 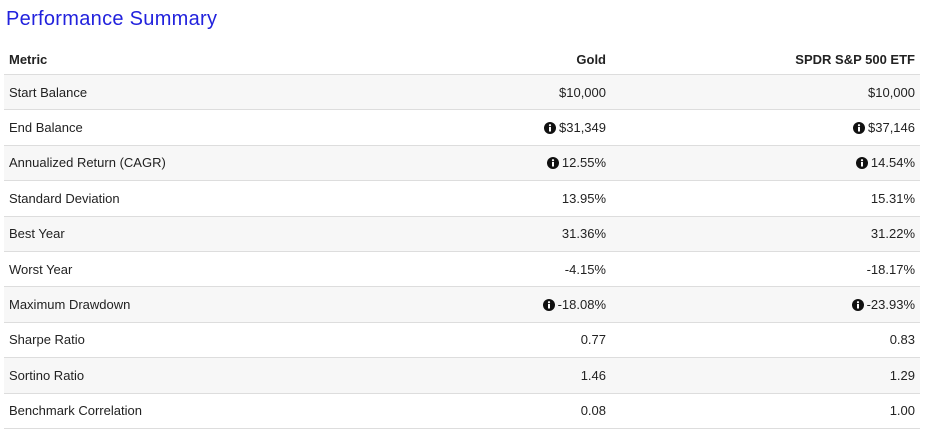 What do you see at coordinates (457, 340) in the screenshot?
I see `cell: 0.77` at bounding box center [457, 340].